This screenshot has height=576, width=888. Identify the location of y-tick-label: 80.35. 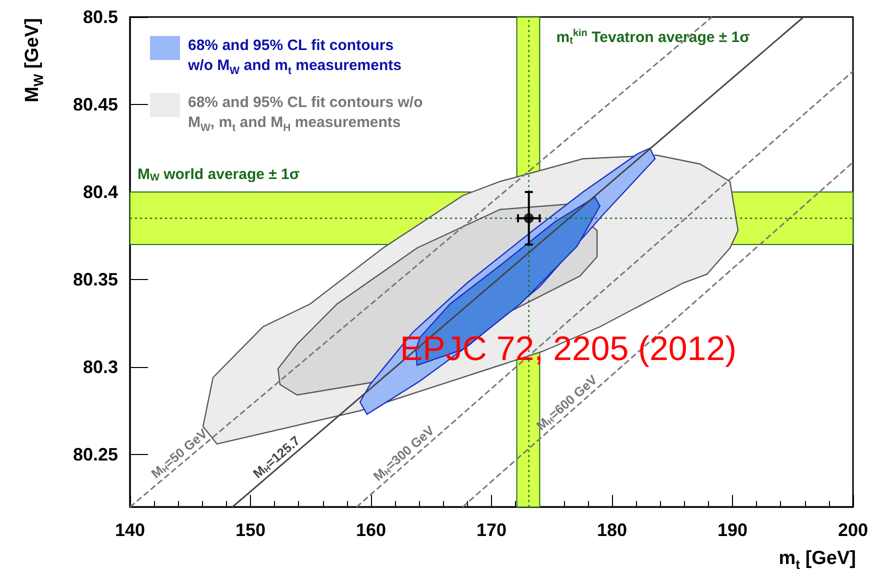
(95, 280).